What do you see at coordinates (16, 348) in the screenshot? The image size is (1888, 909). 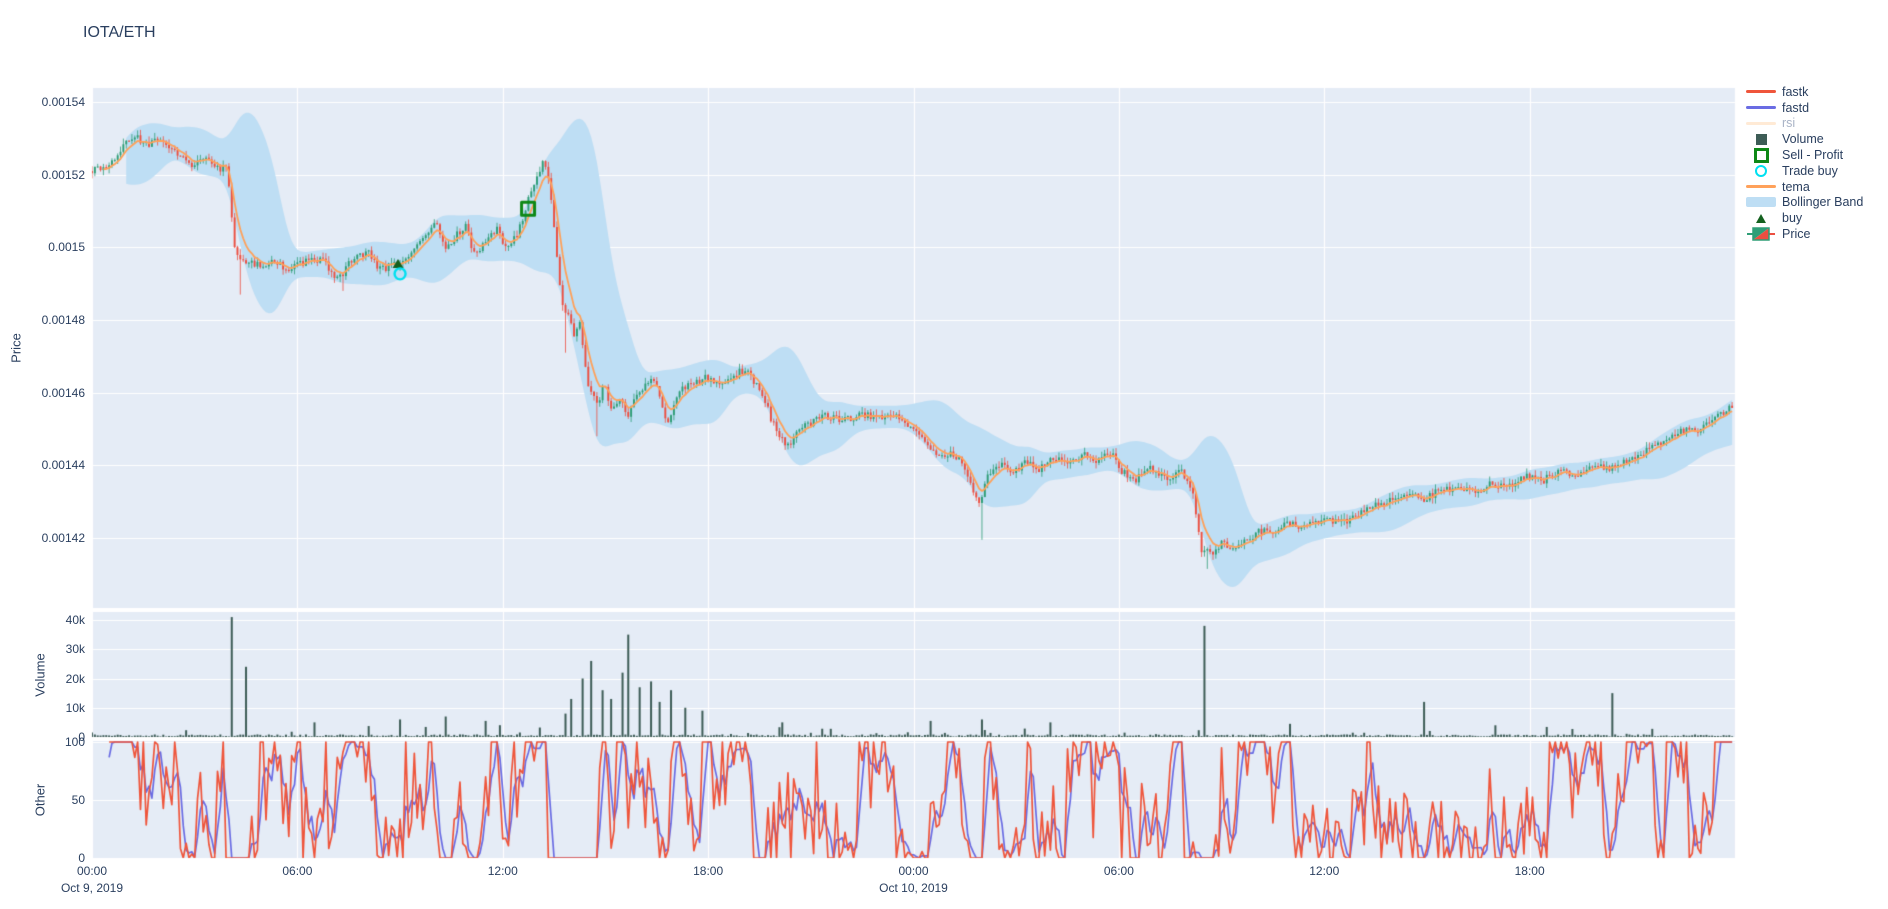 I see `price-axis-title: Price` at bounding box center [16, 348].